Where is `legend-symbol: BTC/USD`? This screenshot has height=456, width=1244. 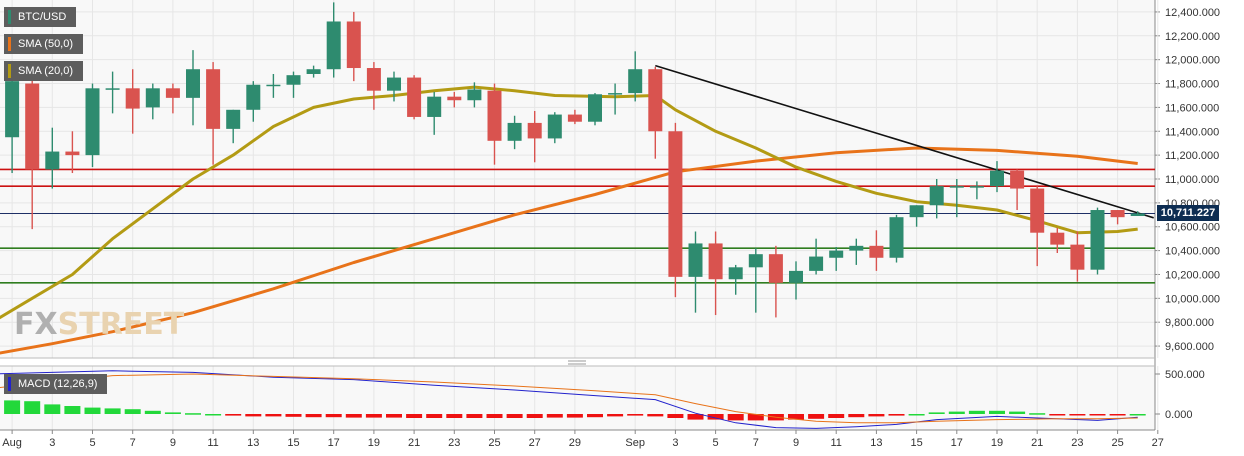 legend-symbol: BTC/USD is located at coordinates (40, 17).